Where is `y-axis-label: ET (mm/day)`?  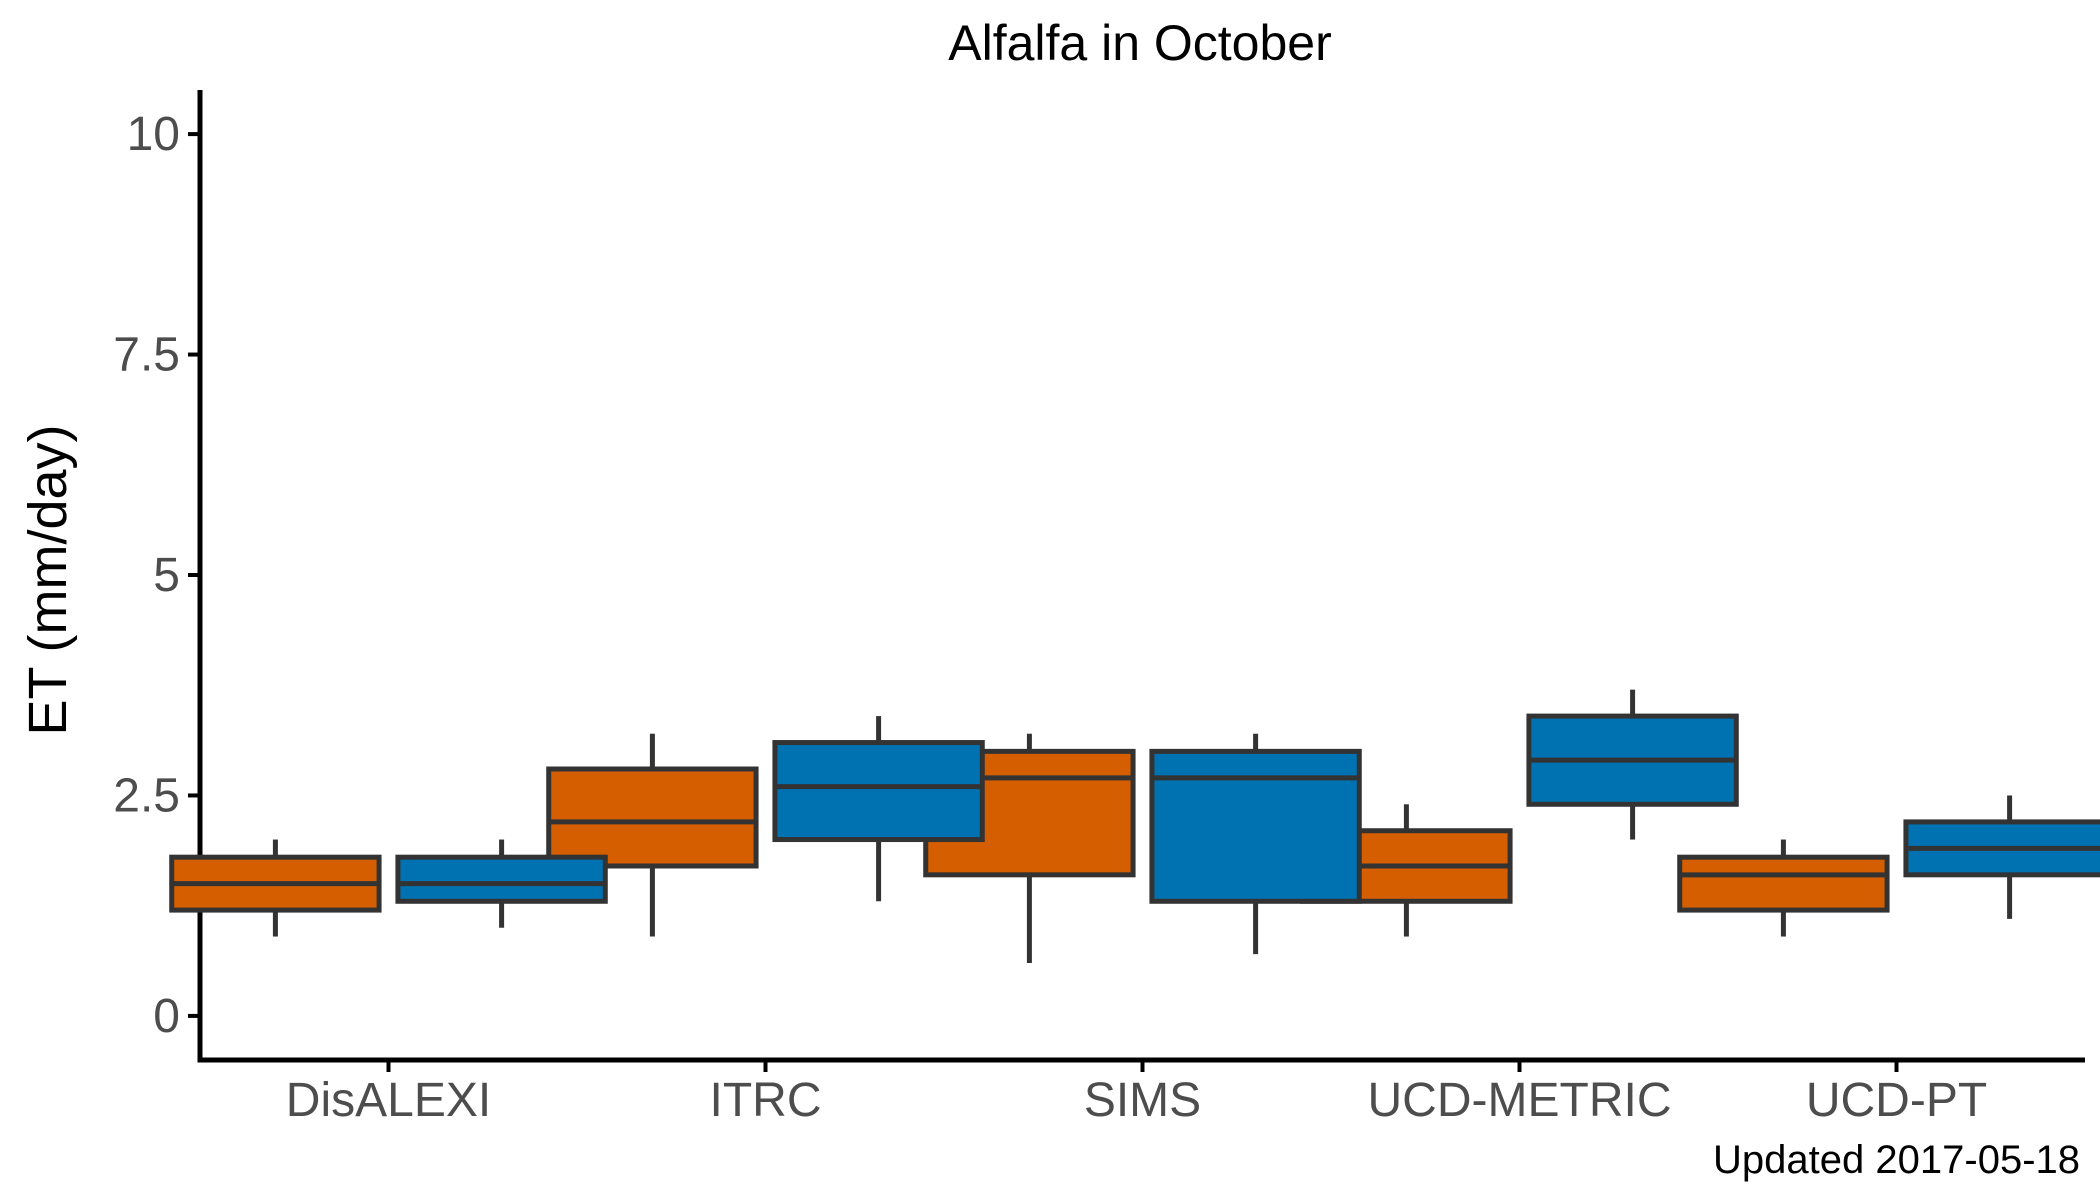 y-axis-label: ET (mm/day) is located at coordinates (48, 579).